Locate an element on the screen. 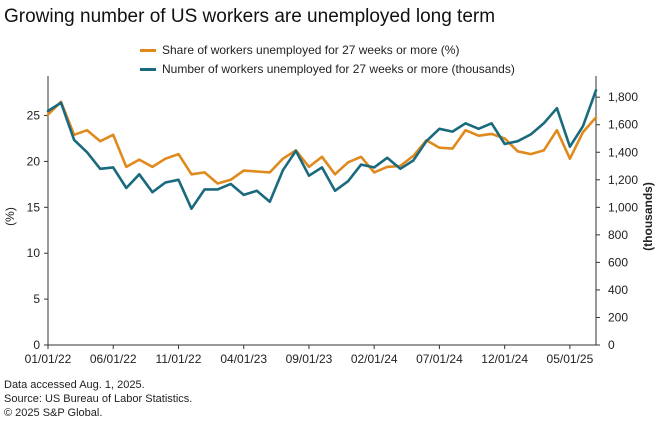 The width and height of the screenshot is (660, 433). y-axis-label-right: (thousands) is located at coordinates (648, 216).